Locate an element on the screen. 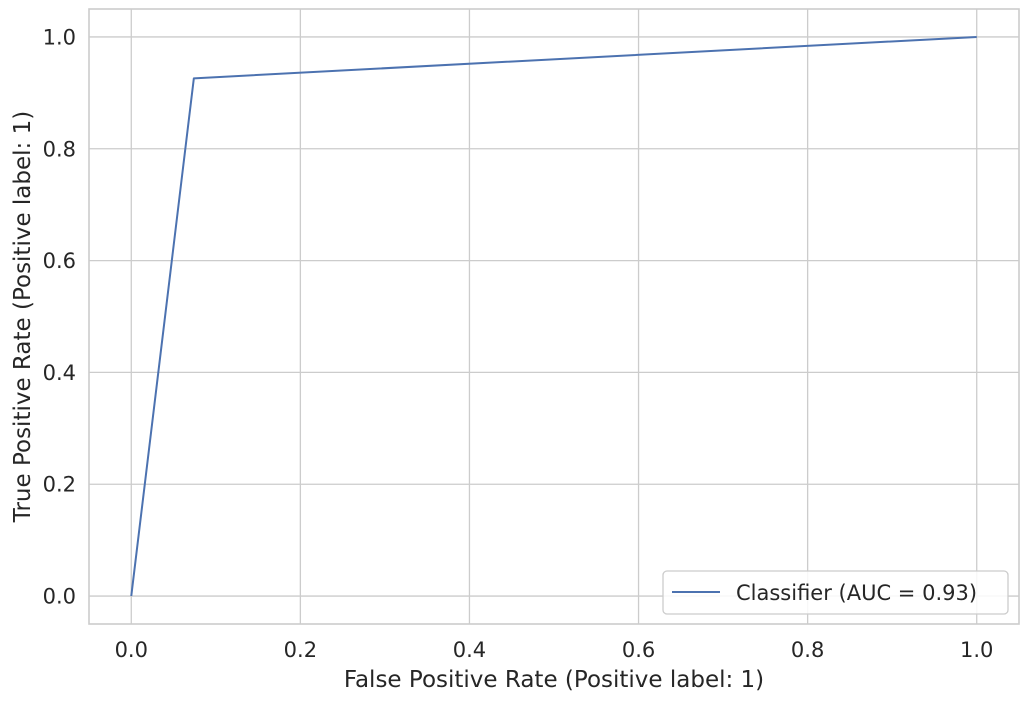 This screenshot has width=1029, height=701. y-tick-label-5: 1.0 is located at coordinates (59, 37).